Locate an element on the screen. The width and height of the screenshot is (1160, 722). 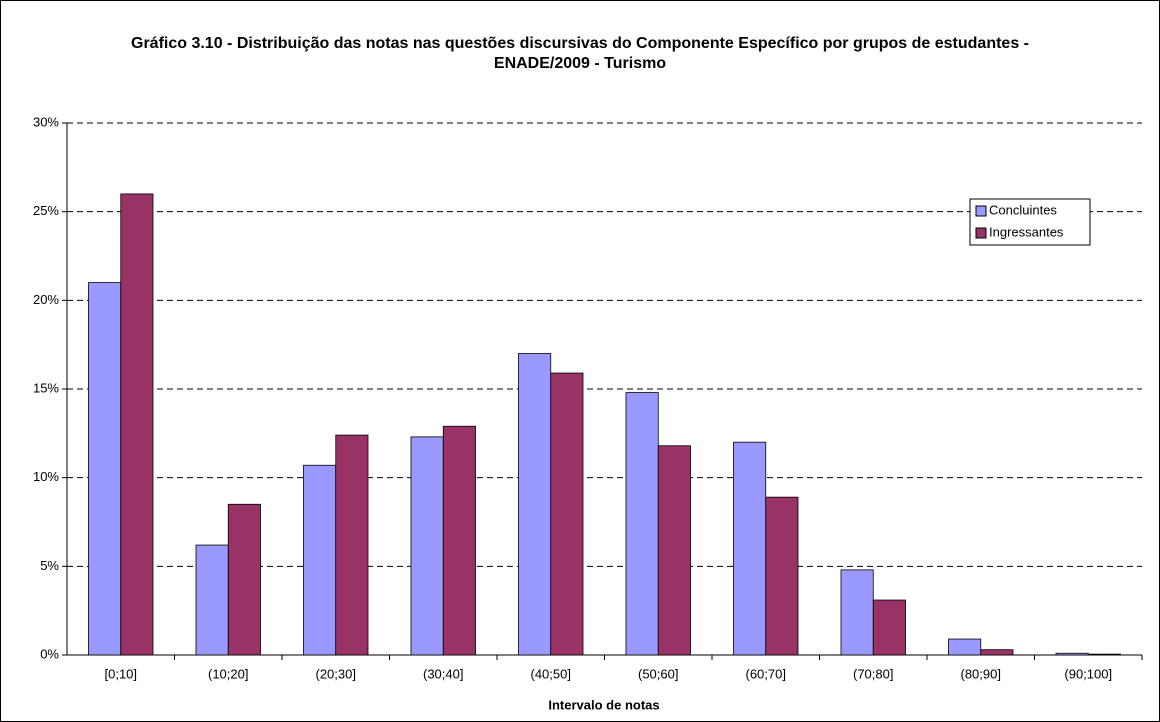
y-tick-label: 20% is located at coordinates (46, 299).